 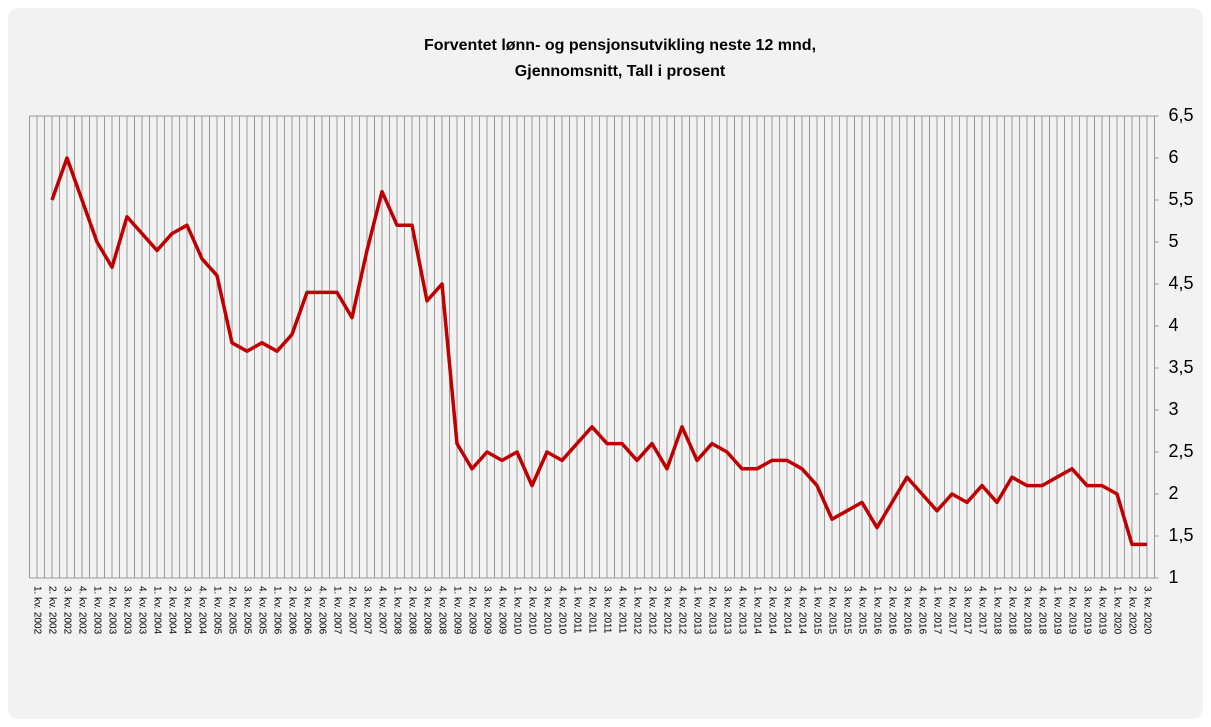 I want to click on x-tick-label: 4. kv. 2016, so click(x=921, y=610).